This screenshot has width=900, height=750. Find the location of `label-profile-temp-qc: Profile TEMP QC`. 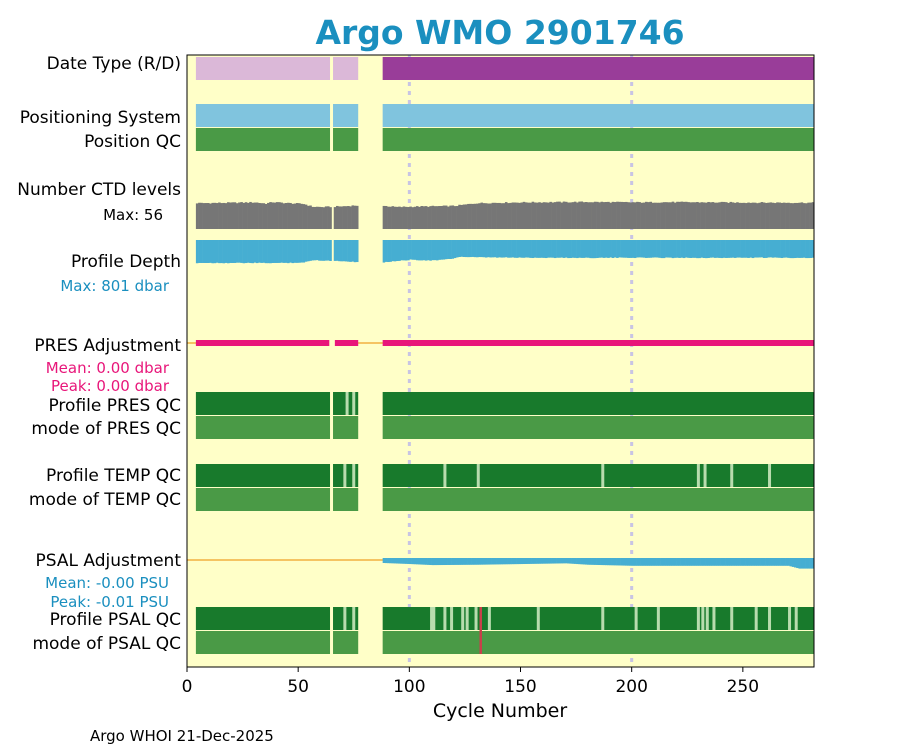

label-profile-temp-qc: Profile TEMP QC is located at coordinates (113, 476).